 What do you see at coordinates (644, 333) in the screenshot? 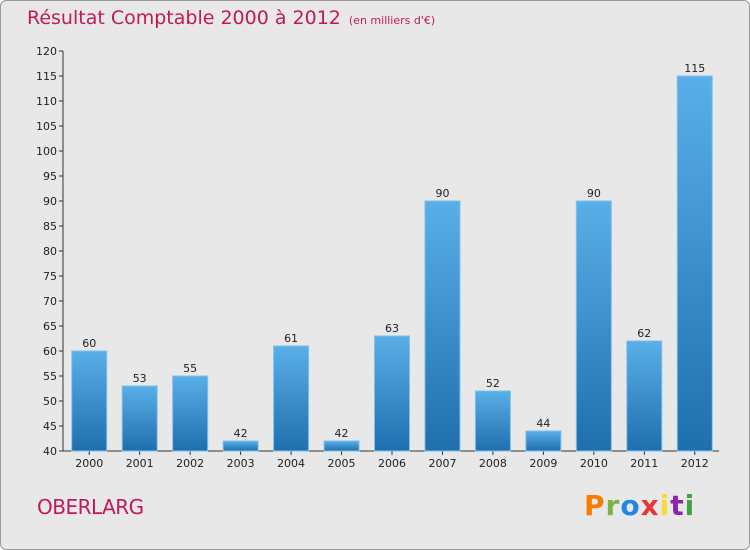
I see `data-label: 62` at bounding box center [644, 333].